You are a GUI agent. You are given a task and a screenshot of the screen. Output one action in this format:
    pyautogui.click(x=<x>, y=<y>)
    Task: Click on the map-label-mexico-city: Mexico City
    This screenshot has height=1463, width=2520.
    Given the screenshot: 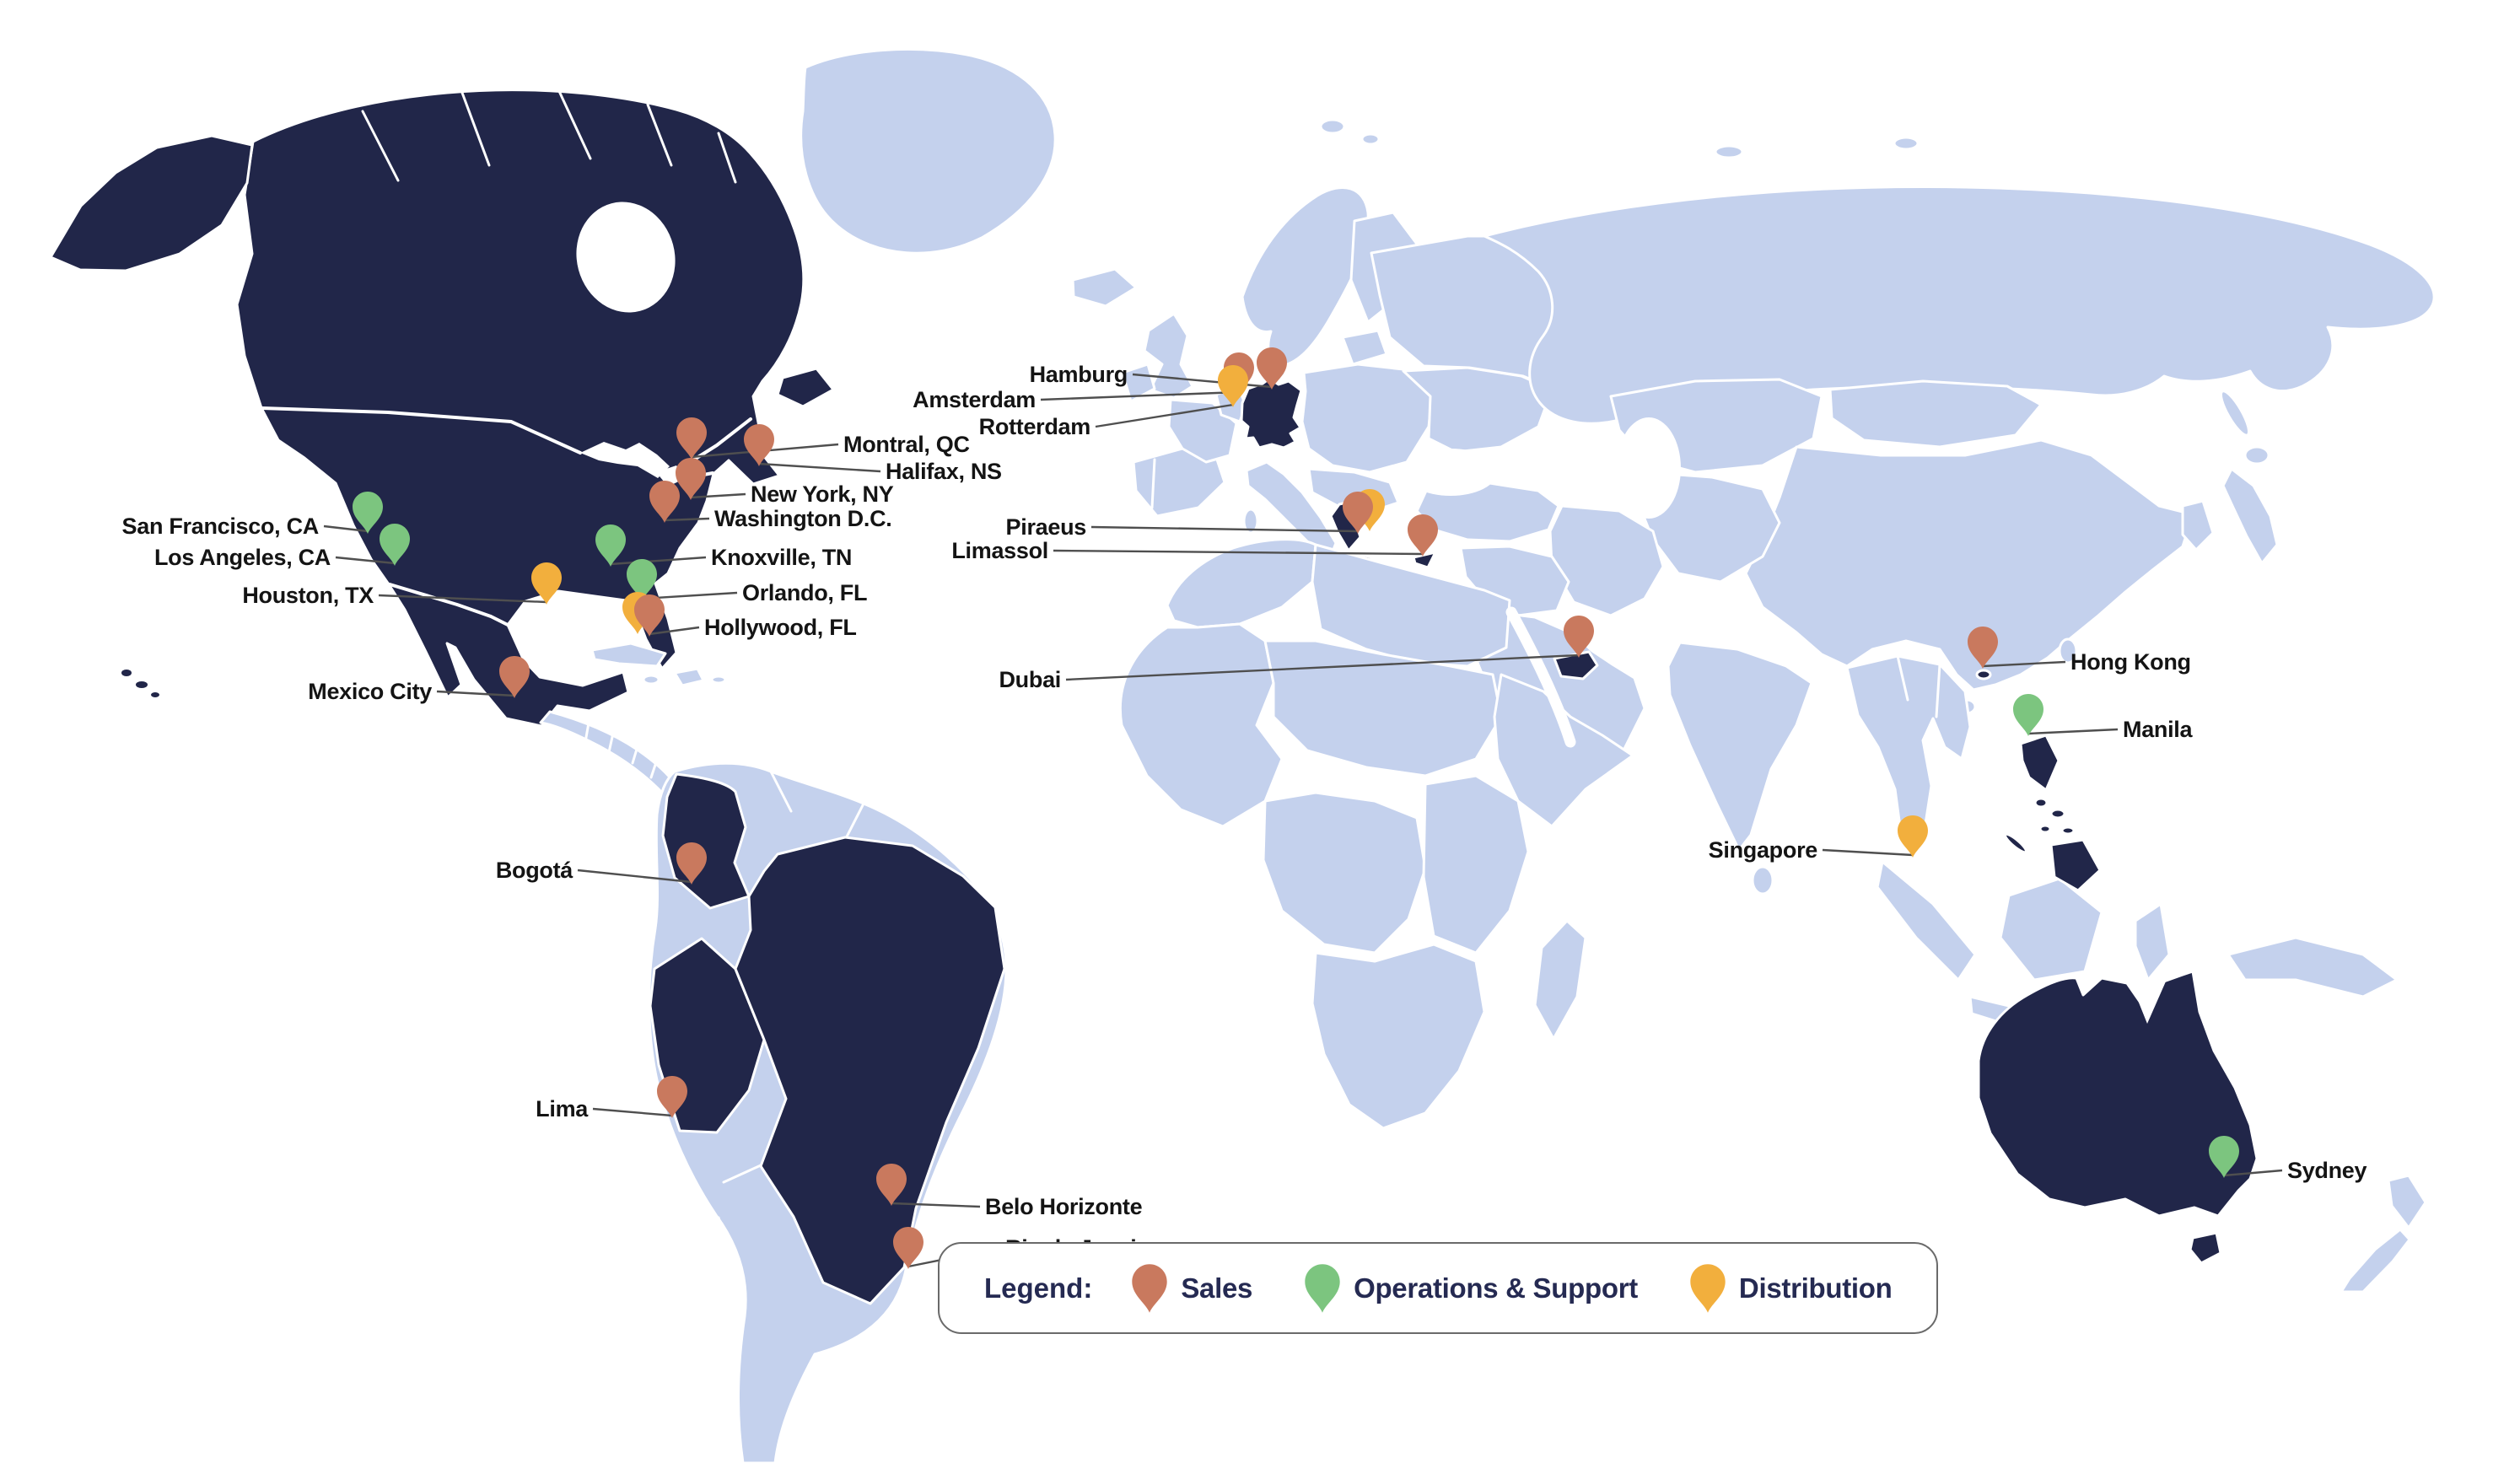 What is the action you would take?
    pyautogui.click(x=370, y=691)
    